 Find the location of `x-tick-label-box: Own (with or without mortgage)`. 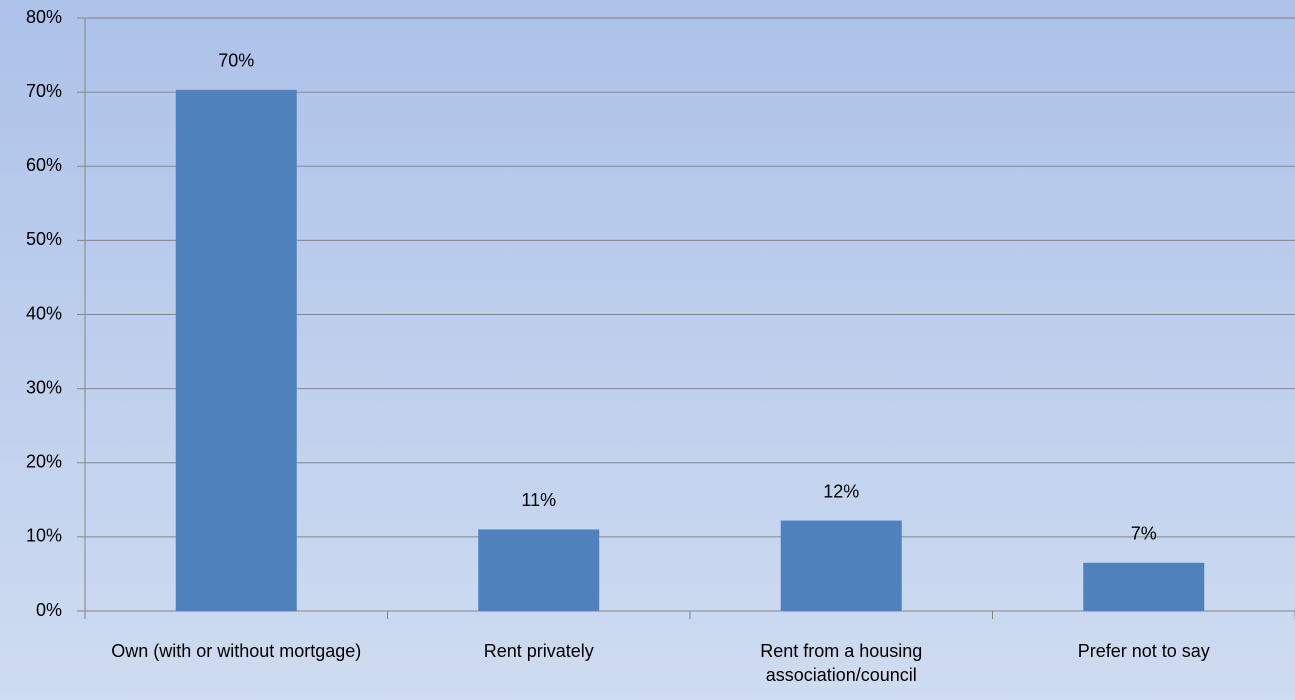

x-tick-label-box: Own (with or without mortgage) is located at coordinates (236, 651).